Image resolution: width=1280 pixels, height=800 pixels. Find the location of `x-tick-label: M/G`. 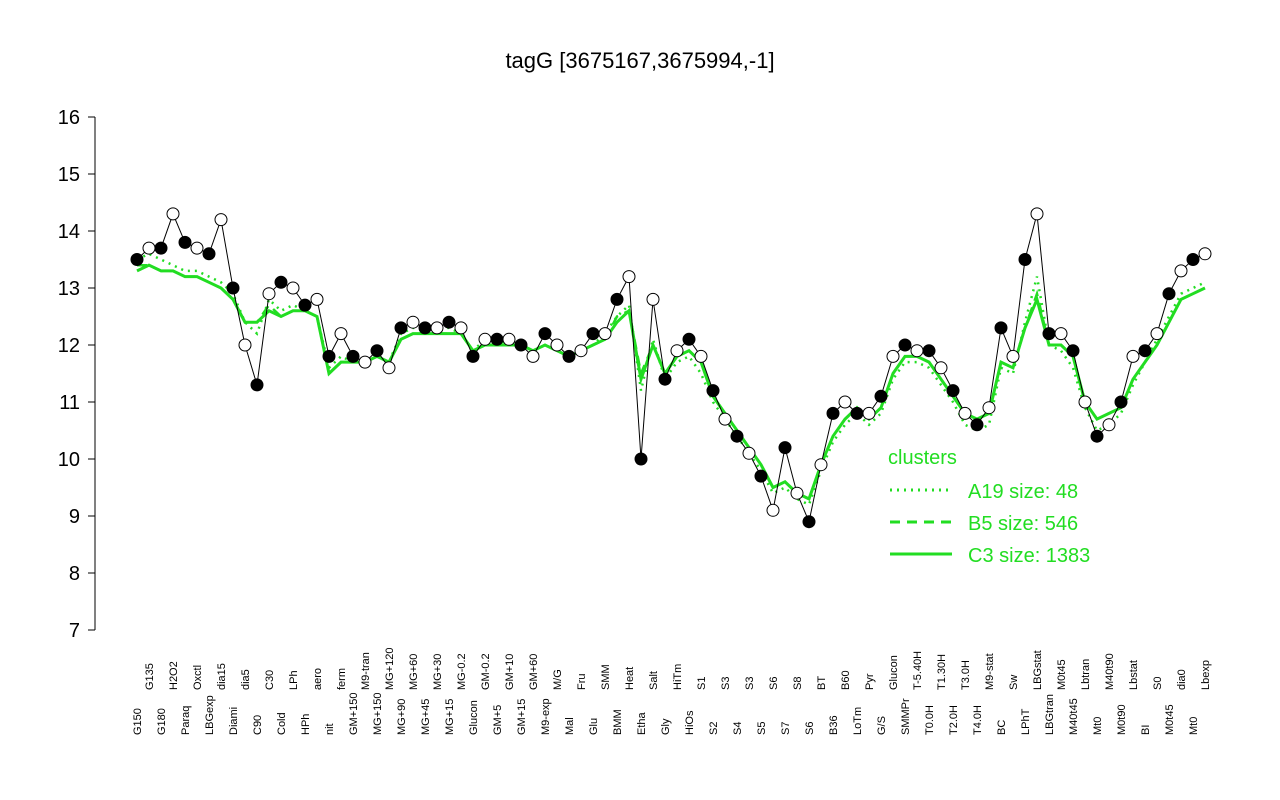

x-tick-label: M/G is located at coordinates (558, 679).